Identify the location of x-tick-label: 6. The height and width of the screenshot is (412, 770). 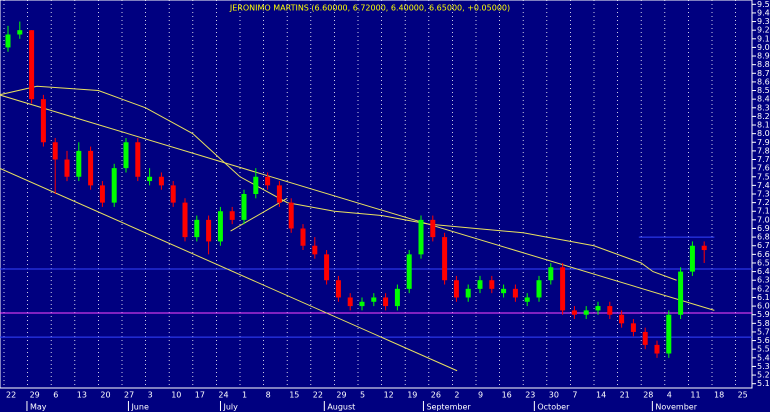
(55, 395).